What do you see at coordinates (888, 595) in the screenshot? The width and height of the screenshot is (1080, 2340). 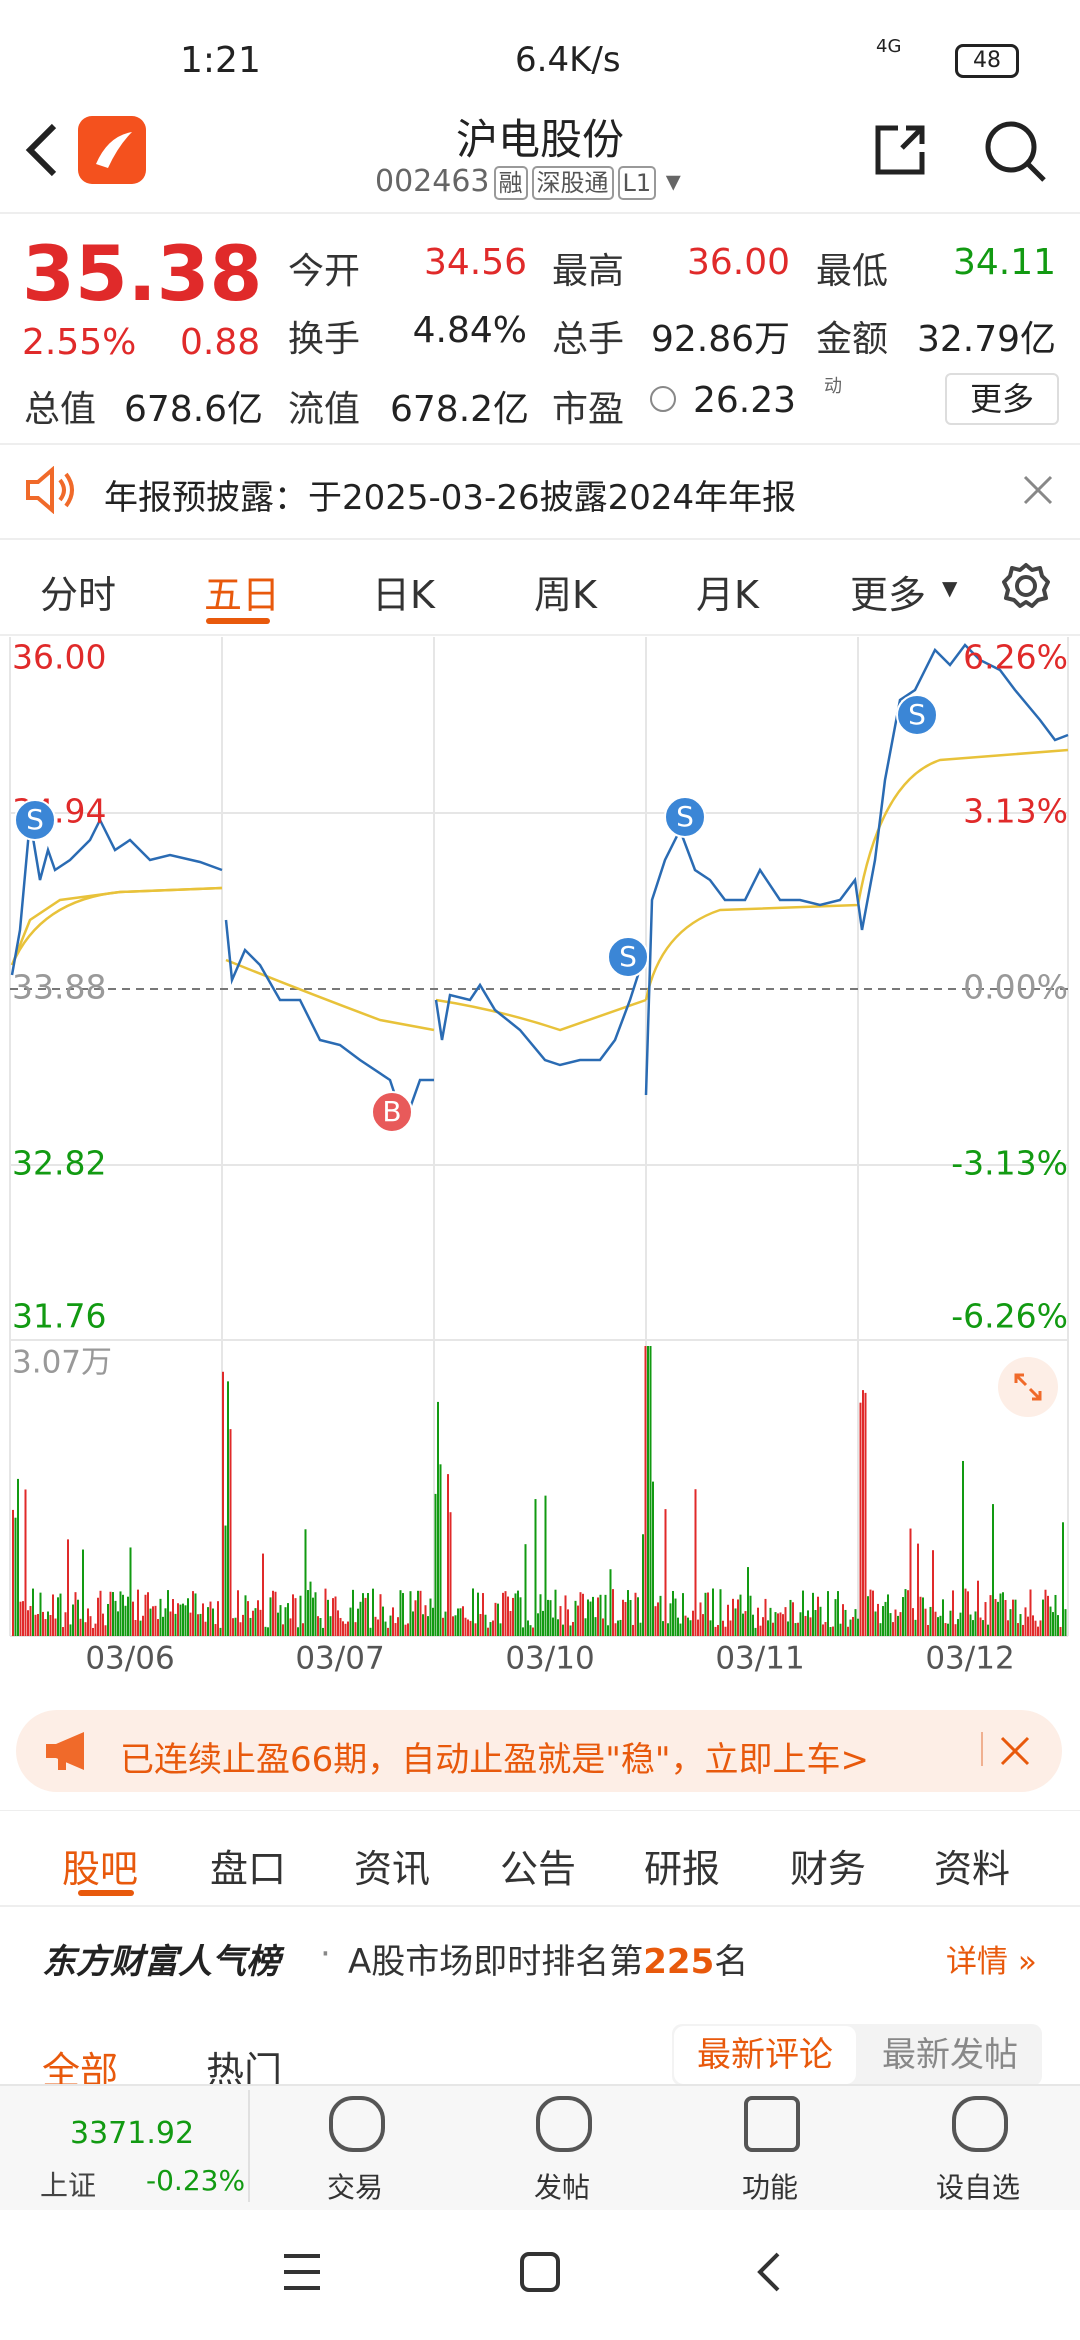 I see `chart-tab: 更多` at bounding box center [888, 595].